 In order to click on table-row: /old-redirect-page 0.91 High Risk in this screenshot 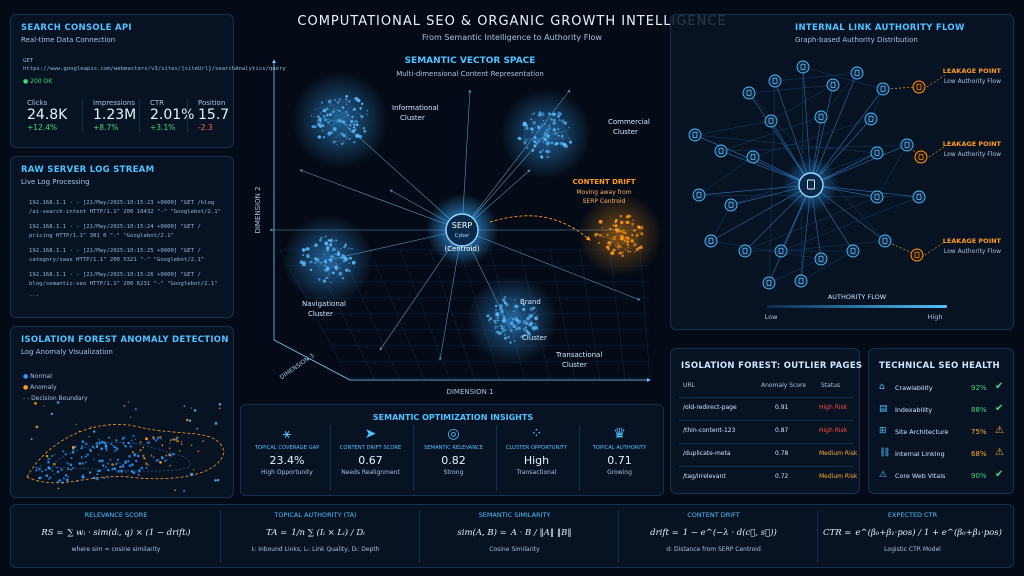, I will do `click(766, 407)`.